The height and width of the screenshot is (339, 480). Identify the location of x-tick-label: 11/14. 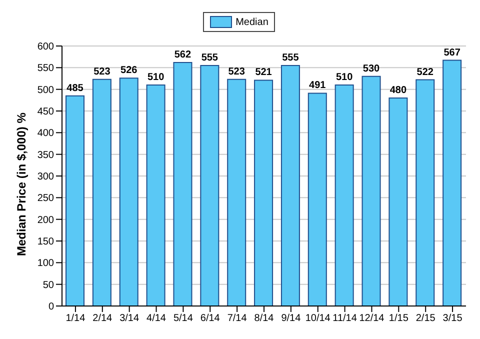
(345, 318).